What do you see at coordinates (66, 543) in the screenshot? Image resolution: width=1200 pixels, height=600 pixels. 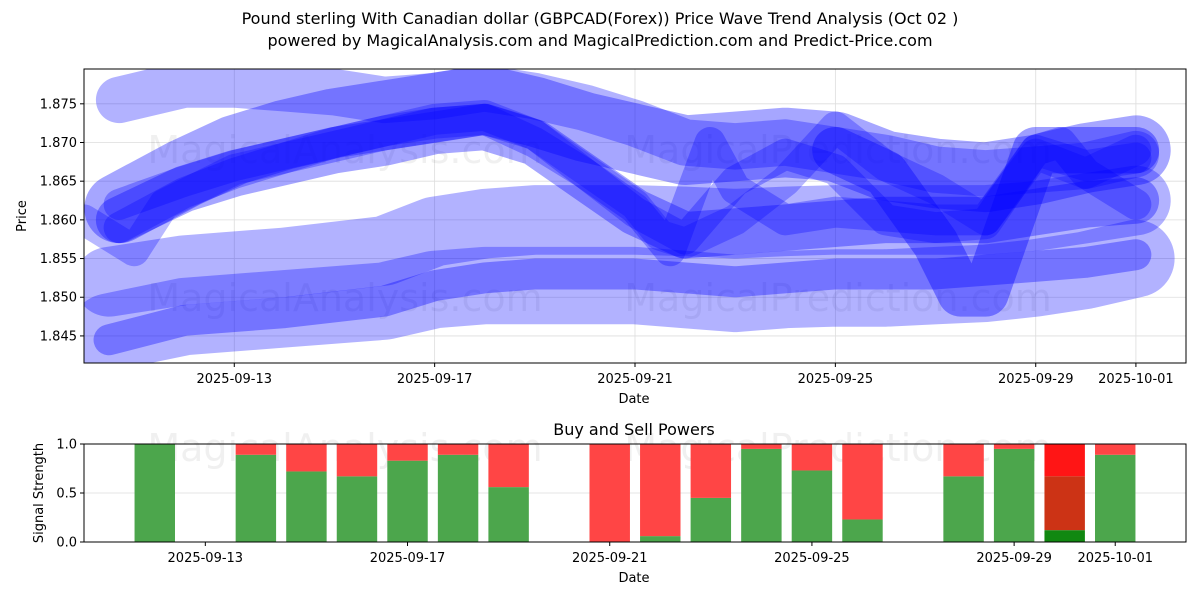 I see `y-tick-label: 0.0` at bounding box center [66, 543].